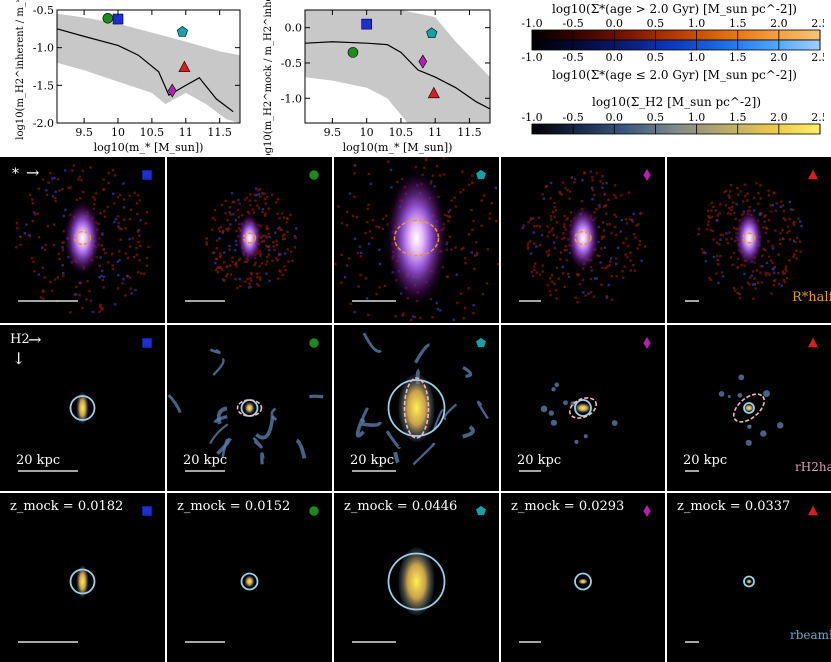  I want to click on row-arrow-h2: →, so click(35, 339).